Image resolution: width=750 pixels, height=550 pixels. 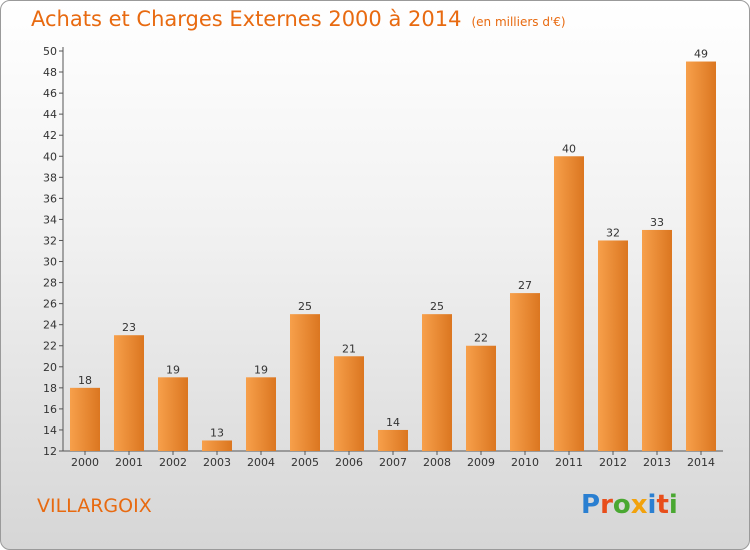 What do you see at coordinates (50, 240) in the screenshot?
I see `y-tick-label: 32` at bounding box center [50, 240].